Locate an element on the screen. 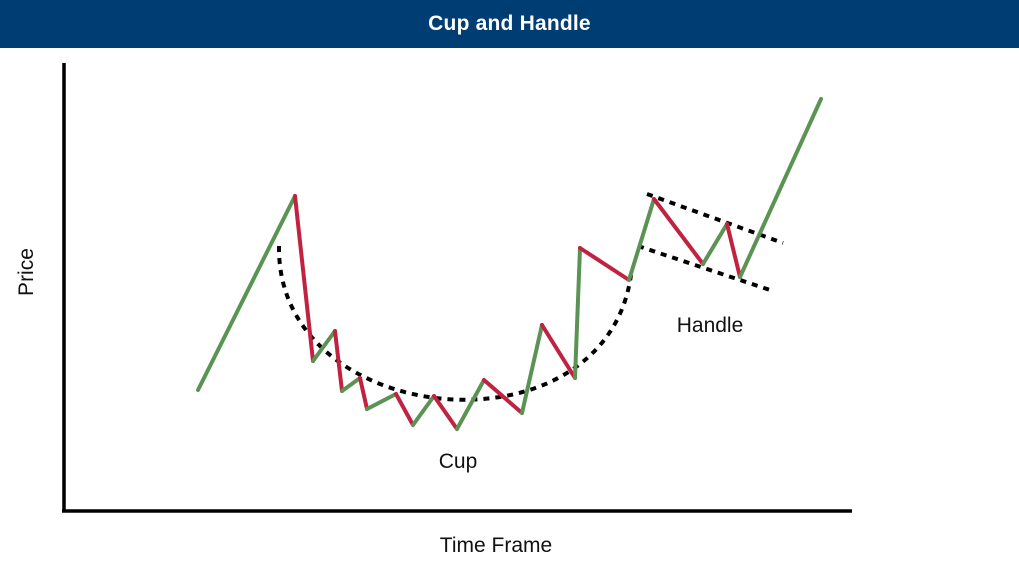 The height and width of the screenshot is (573, 1019). chart-title: Cup and Handle is located at coordinates (509, 23).